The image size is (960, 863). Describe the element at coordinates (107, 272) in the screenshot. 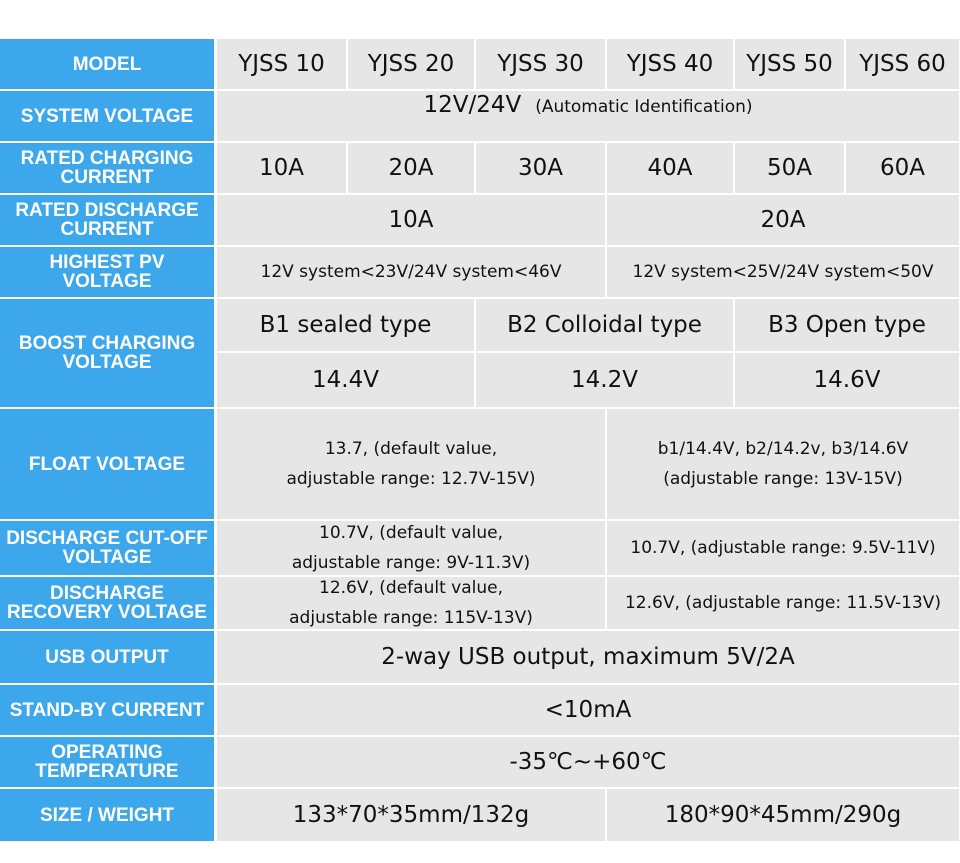

I see `row-label: HIGHEST PV VOLTAGE` at that location.